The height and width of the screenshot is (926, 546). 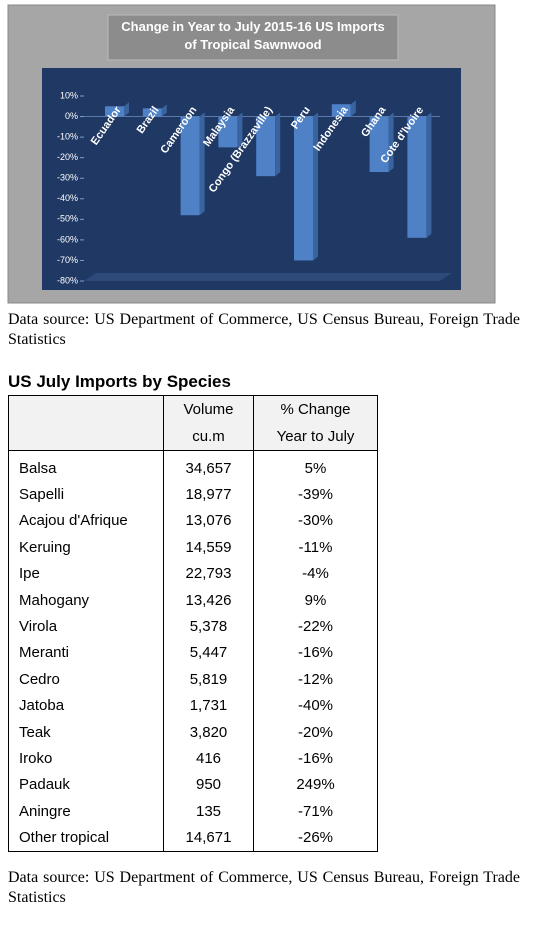 I want to click on table-cell: Iroko, so click(x=86, y=758).